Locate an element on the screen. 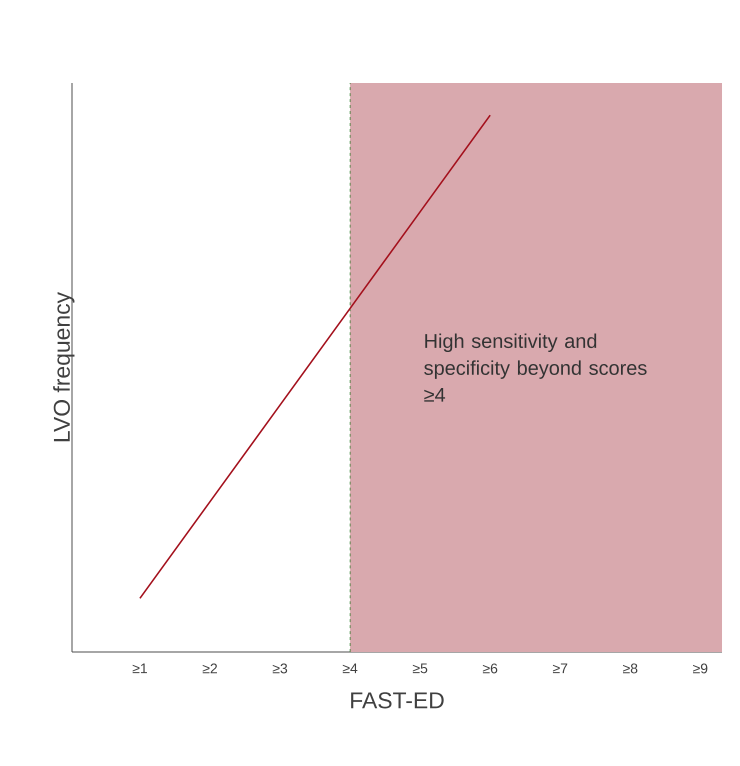 The height and width of the screenshot is (766, 740). y-axis-title: LVO frequency is located at coordinates (63, 367).